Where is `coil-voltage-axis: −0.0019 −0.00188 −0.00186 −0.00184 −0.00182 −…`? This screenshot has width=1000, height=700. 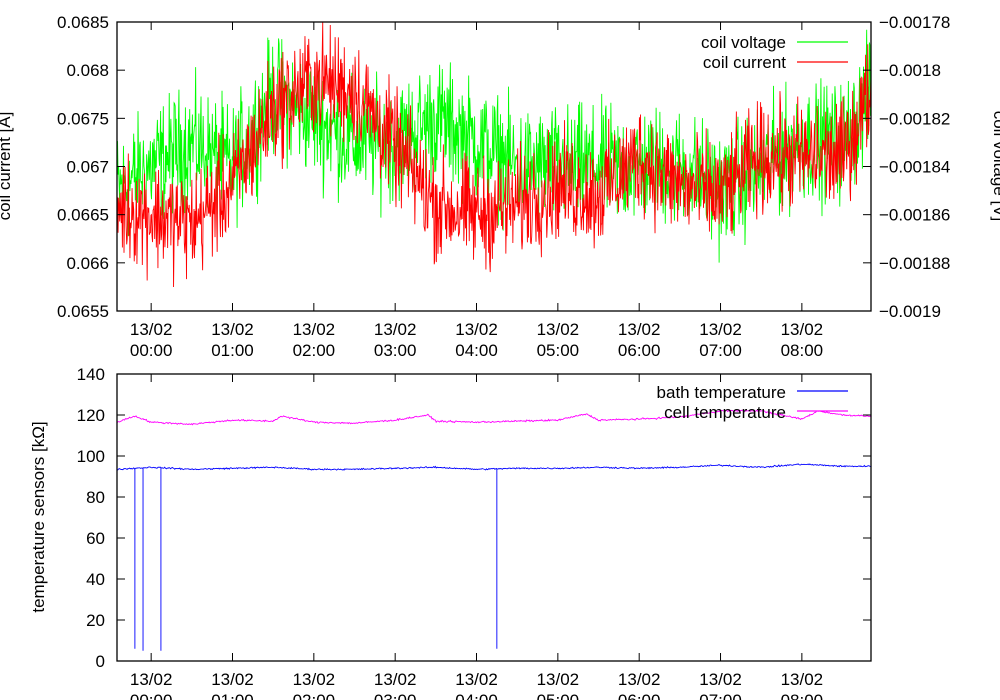
coil-voltage-axis: −0.0019 −0.00188 −0.00186 −0.00184 −0.00182 −… is located at coordinates (906, 167).